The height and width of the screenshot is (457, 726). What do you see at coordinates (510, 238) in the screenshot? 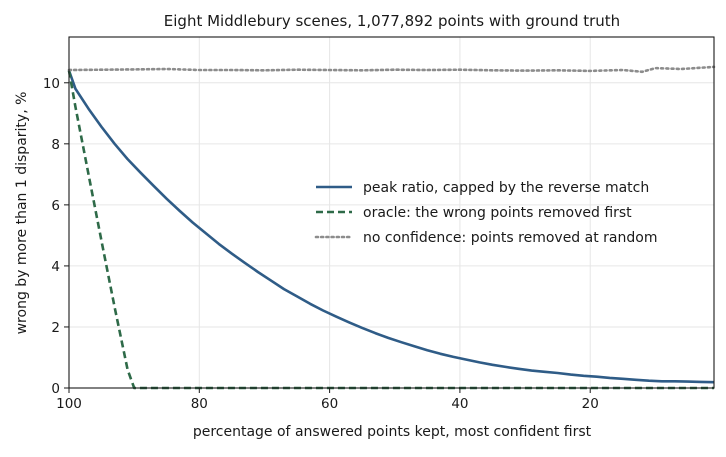
I see `legend-label-3: no confidence: points removed at random` at bounding box center [510, 238].